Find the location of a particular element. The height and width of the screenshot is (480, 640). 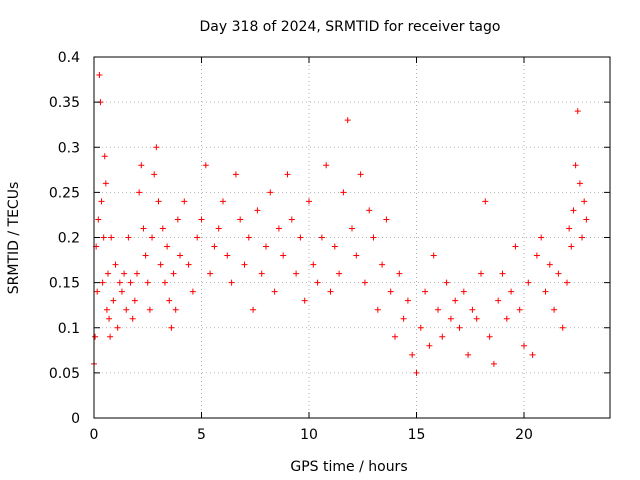

y-tick-label: 0.25 is located at coordinates (64, 193).